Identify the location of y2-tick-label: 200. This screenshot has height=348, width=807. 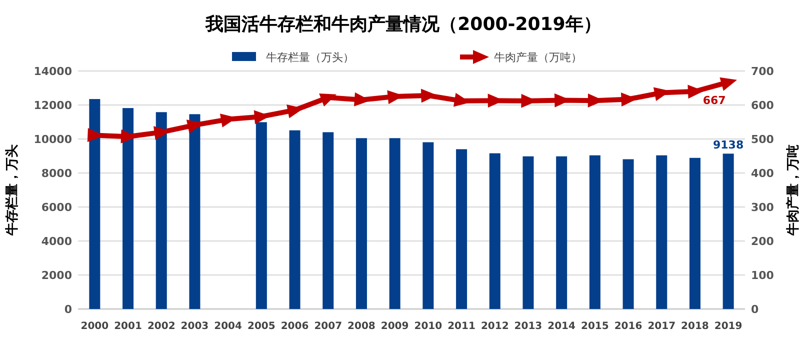
(762, 241).